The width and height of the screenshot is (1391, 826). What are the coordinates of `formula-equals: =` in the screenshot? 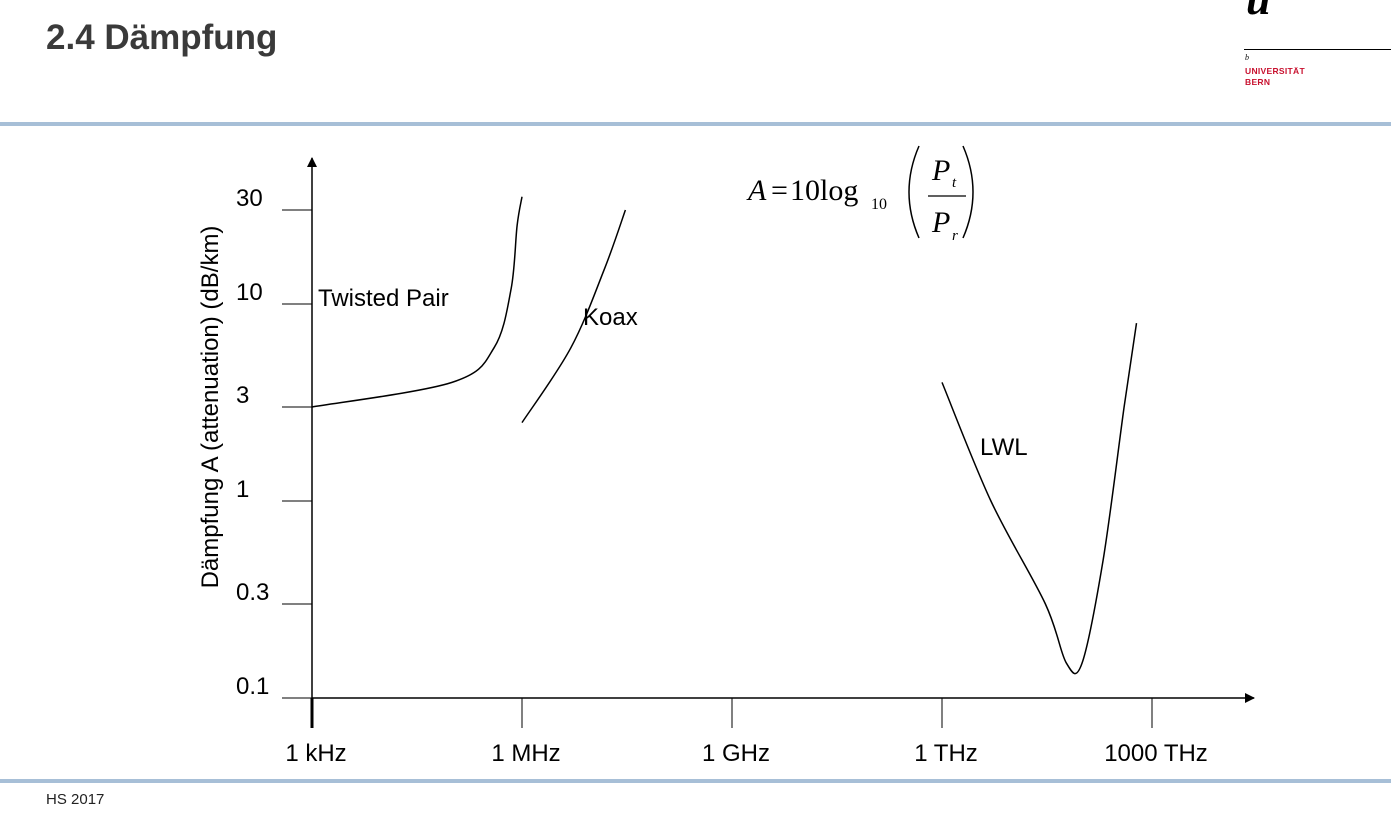 It's located at (779, 190).